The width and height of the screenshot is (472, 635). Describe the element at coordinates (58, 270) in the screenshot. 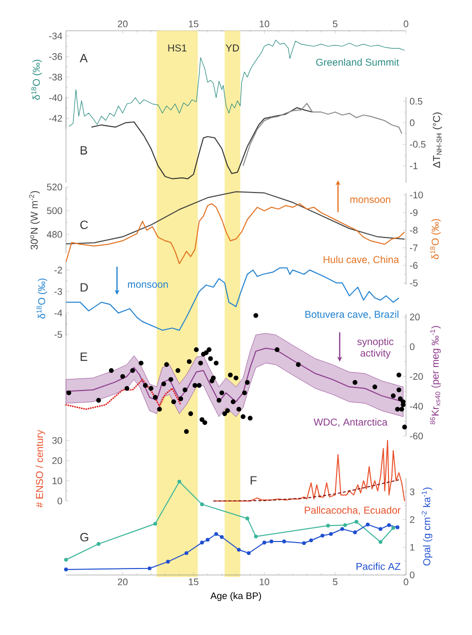

I see `y-tick-label: -2` at that location.